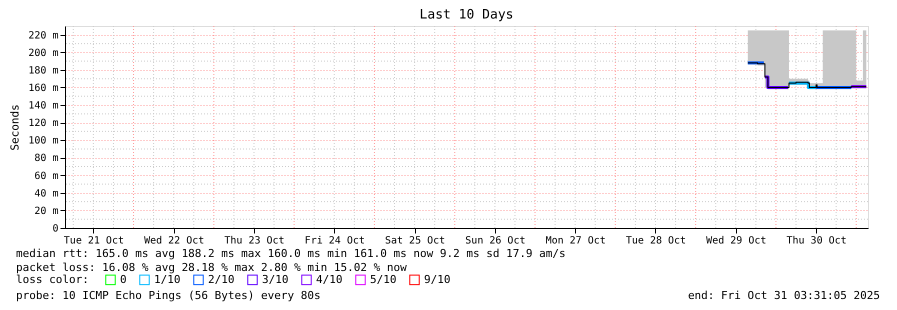 Image resolution: width=897 pixels, height=310 pixels. Describe the element at coordinates (123, 279) in the screenshot. I see `legend-label: 0` at that location.